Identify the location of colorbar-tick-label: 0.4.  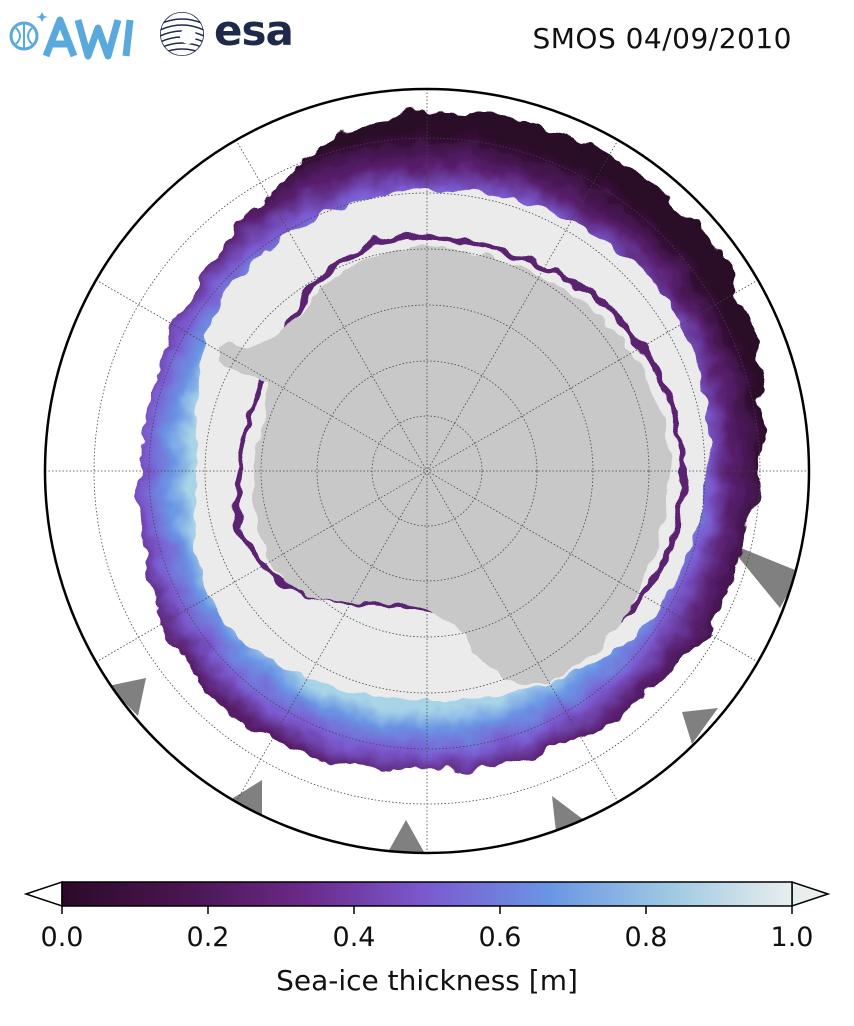
(354, 937).